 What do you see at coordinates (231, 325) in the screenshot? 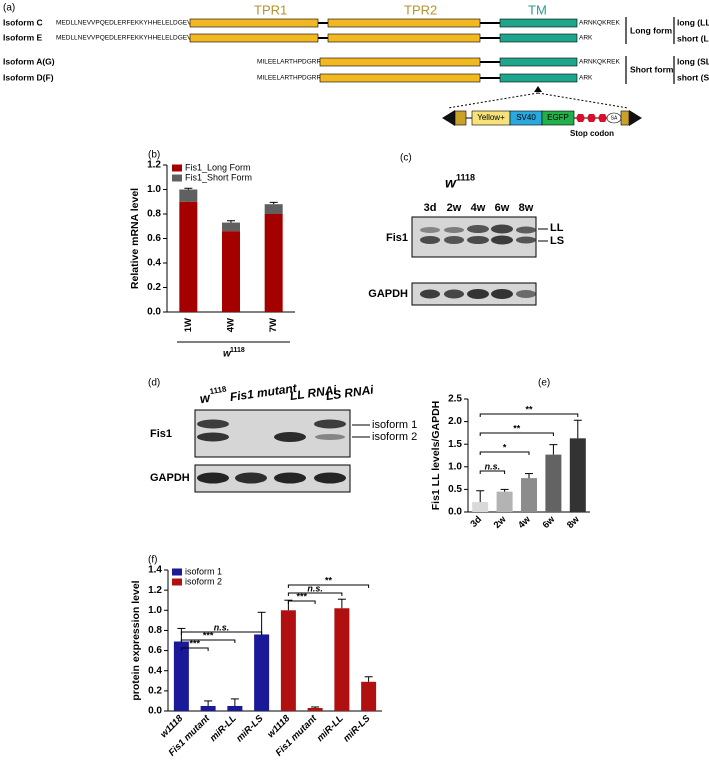
I see `x-tick-label: 4W` at bounding box center [231, 325].